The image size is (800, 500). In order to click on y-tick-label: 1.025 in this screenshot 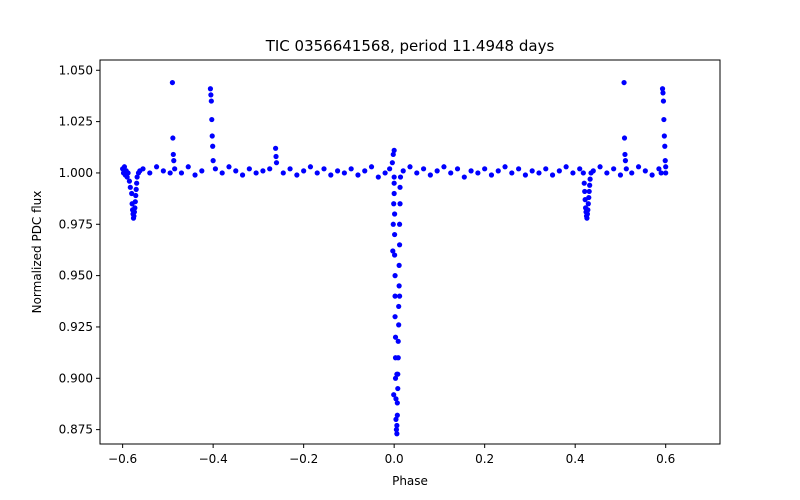, I will do `click(76, 122)`.